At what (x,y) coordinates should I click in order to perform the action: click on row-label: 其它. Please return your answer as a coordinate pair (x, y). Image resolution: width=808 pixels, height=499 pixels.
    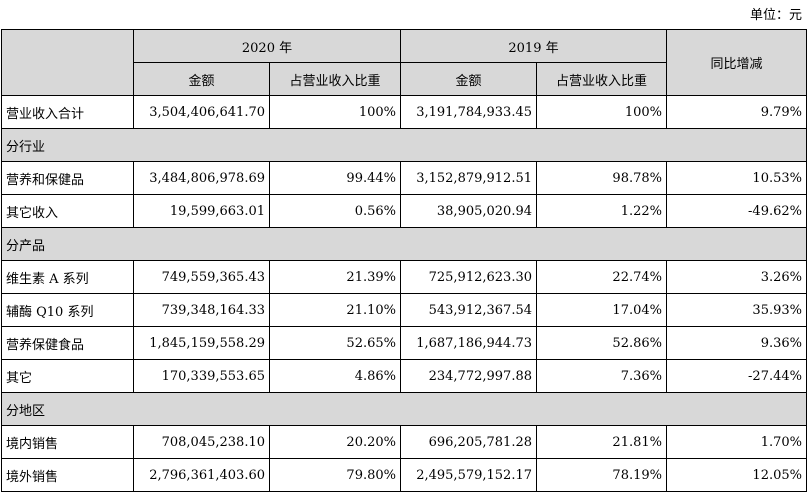
    Looking at the image, I should click on (67, 376).